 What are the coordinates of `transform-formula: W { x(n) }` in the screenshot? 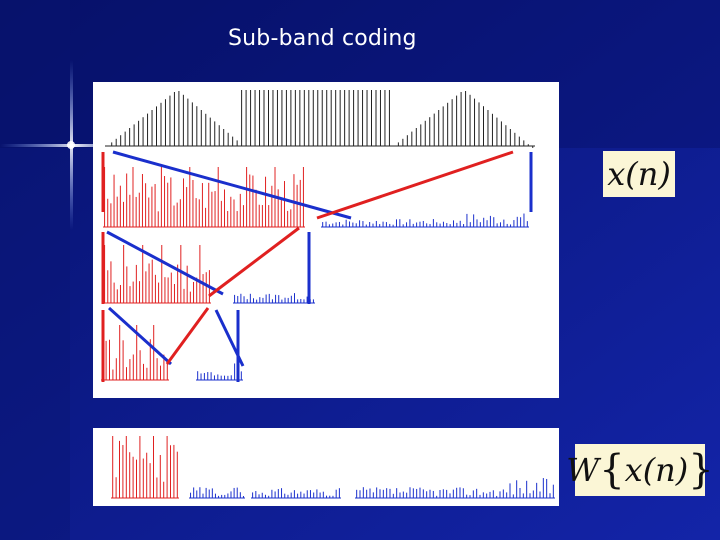 It's located at (640, 470).